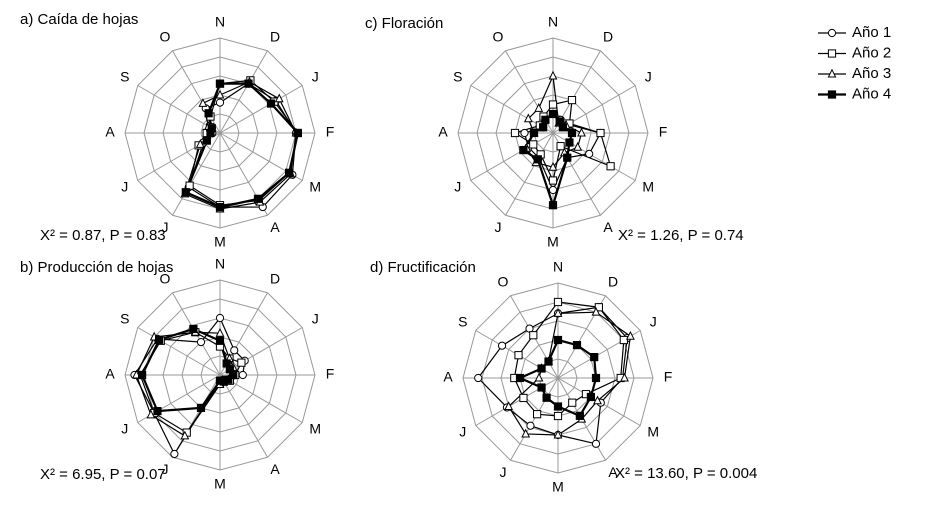 The height and width of the screenshot is (512, 944). What do you see at coordinates (681, 235) in the screenshot?
I see `statistic: X² = 1.26, P = 0.74` at bounding box center [681, 235].